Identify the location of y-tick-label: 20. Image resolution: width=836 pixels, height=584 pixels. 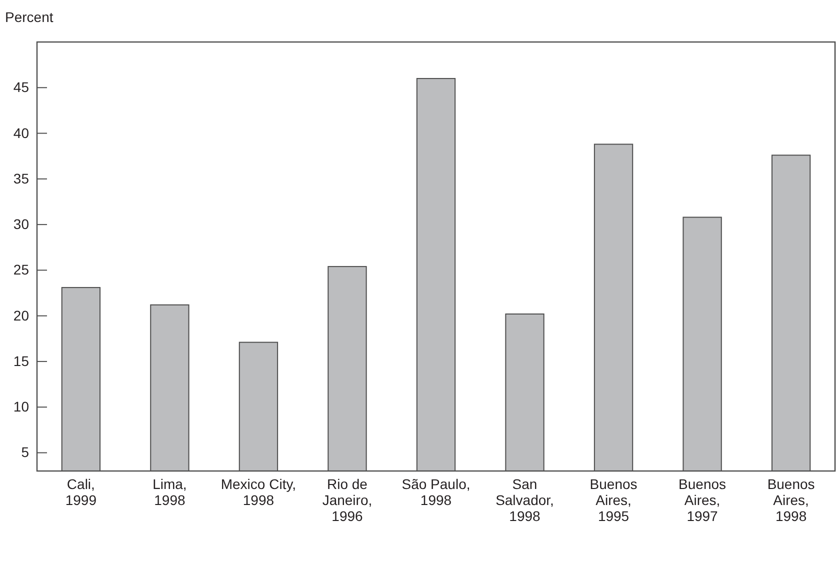
(21, 315).